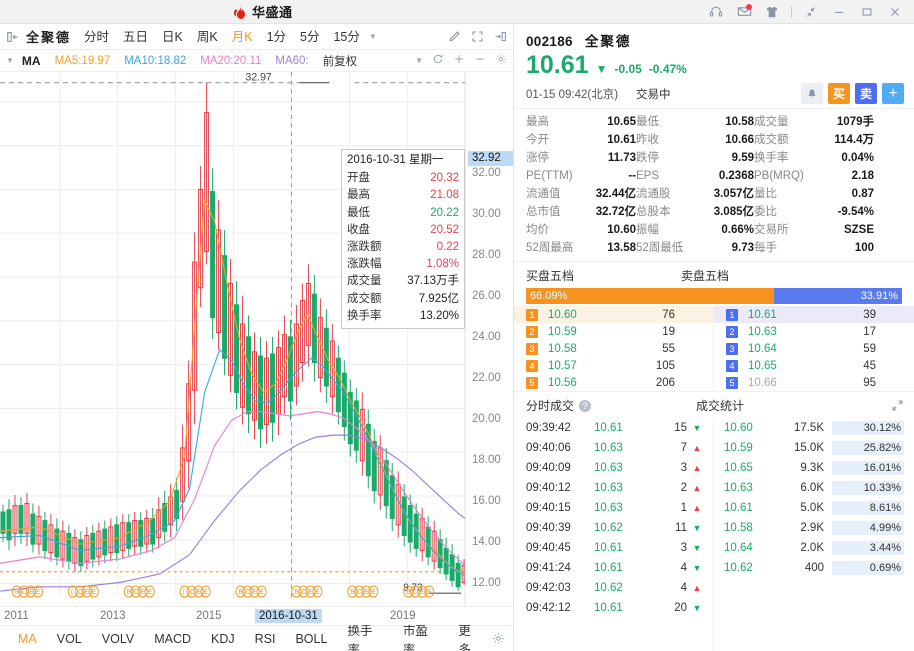 The width and height of the screenshot is (914, 651). I want to click on y-tick-20: 20.00, so click(486, 419).